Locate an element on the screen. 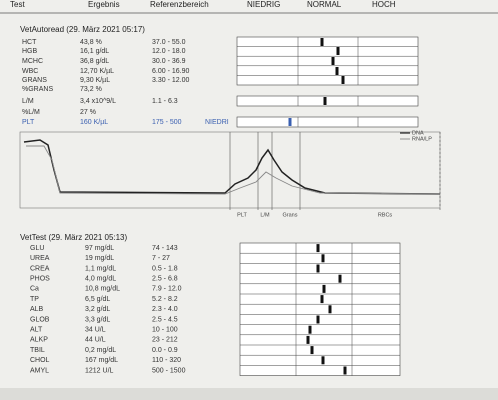 Image resolution: width=498 pixels, height=400 pixels. column-header: NIEDRIG is located at coordinates (263, 4).